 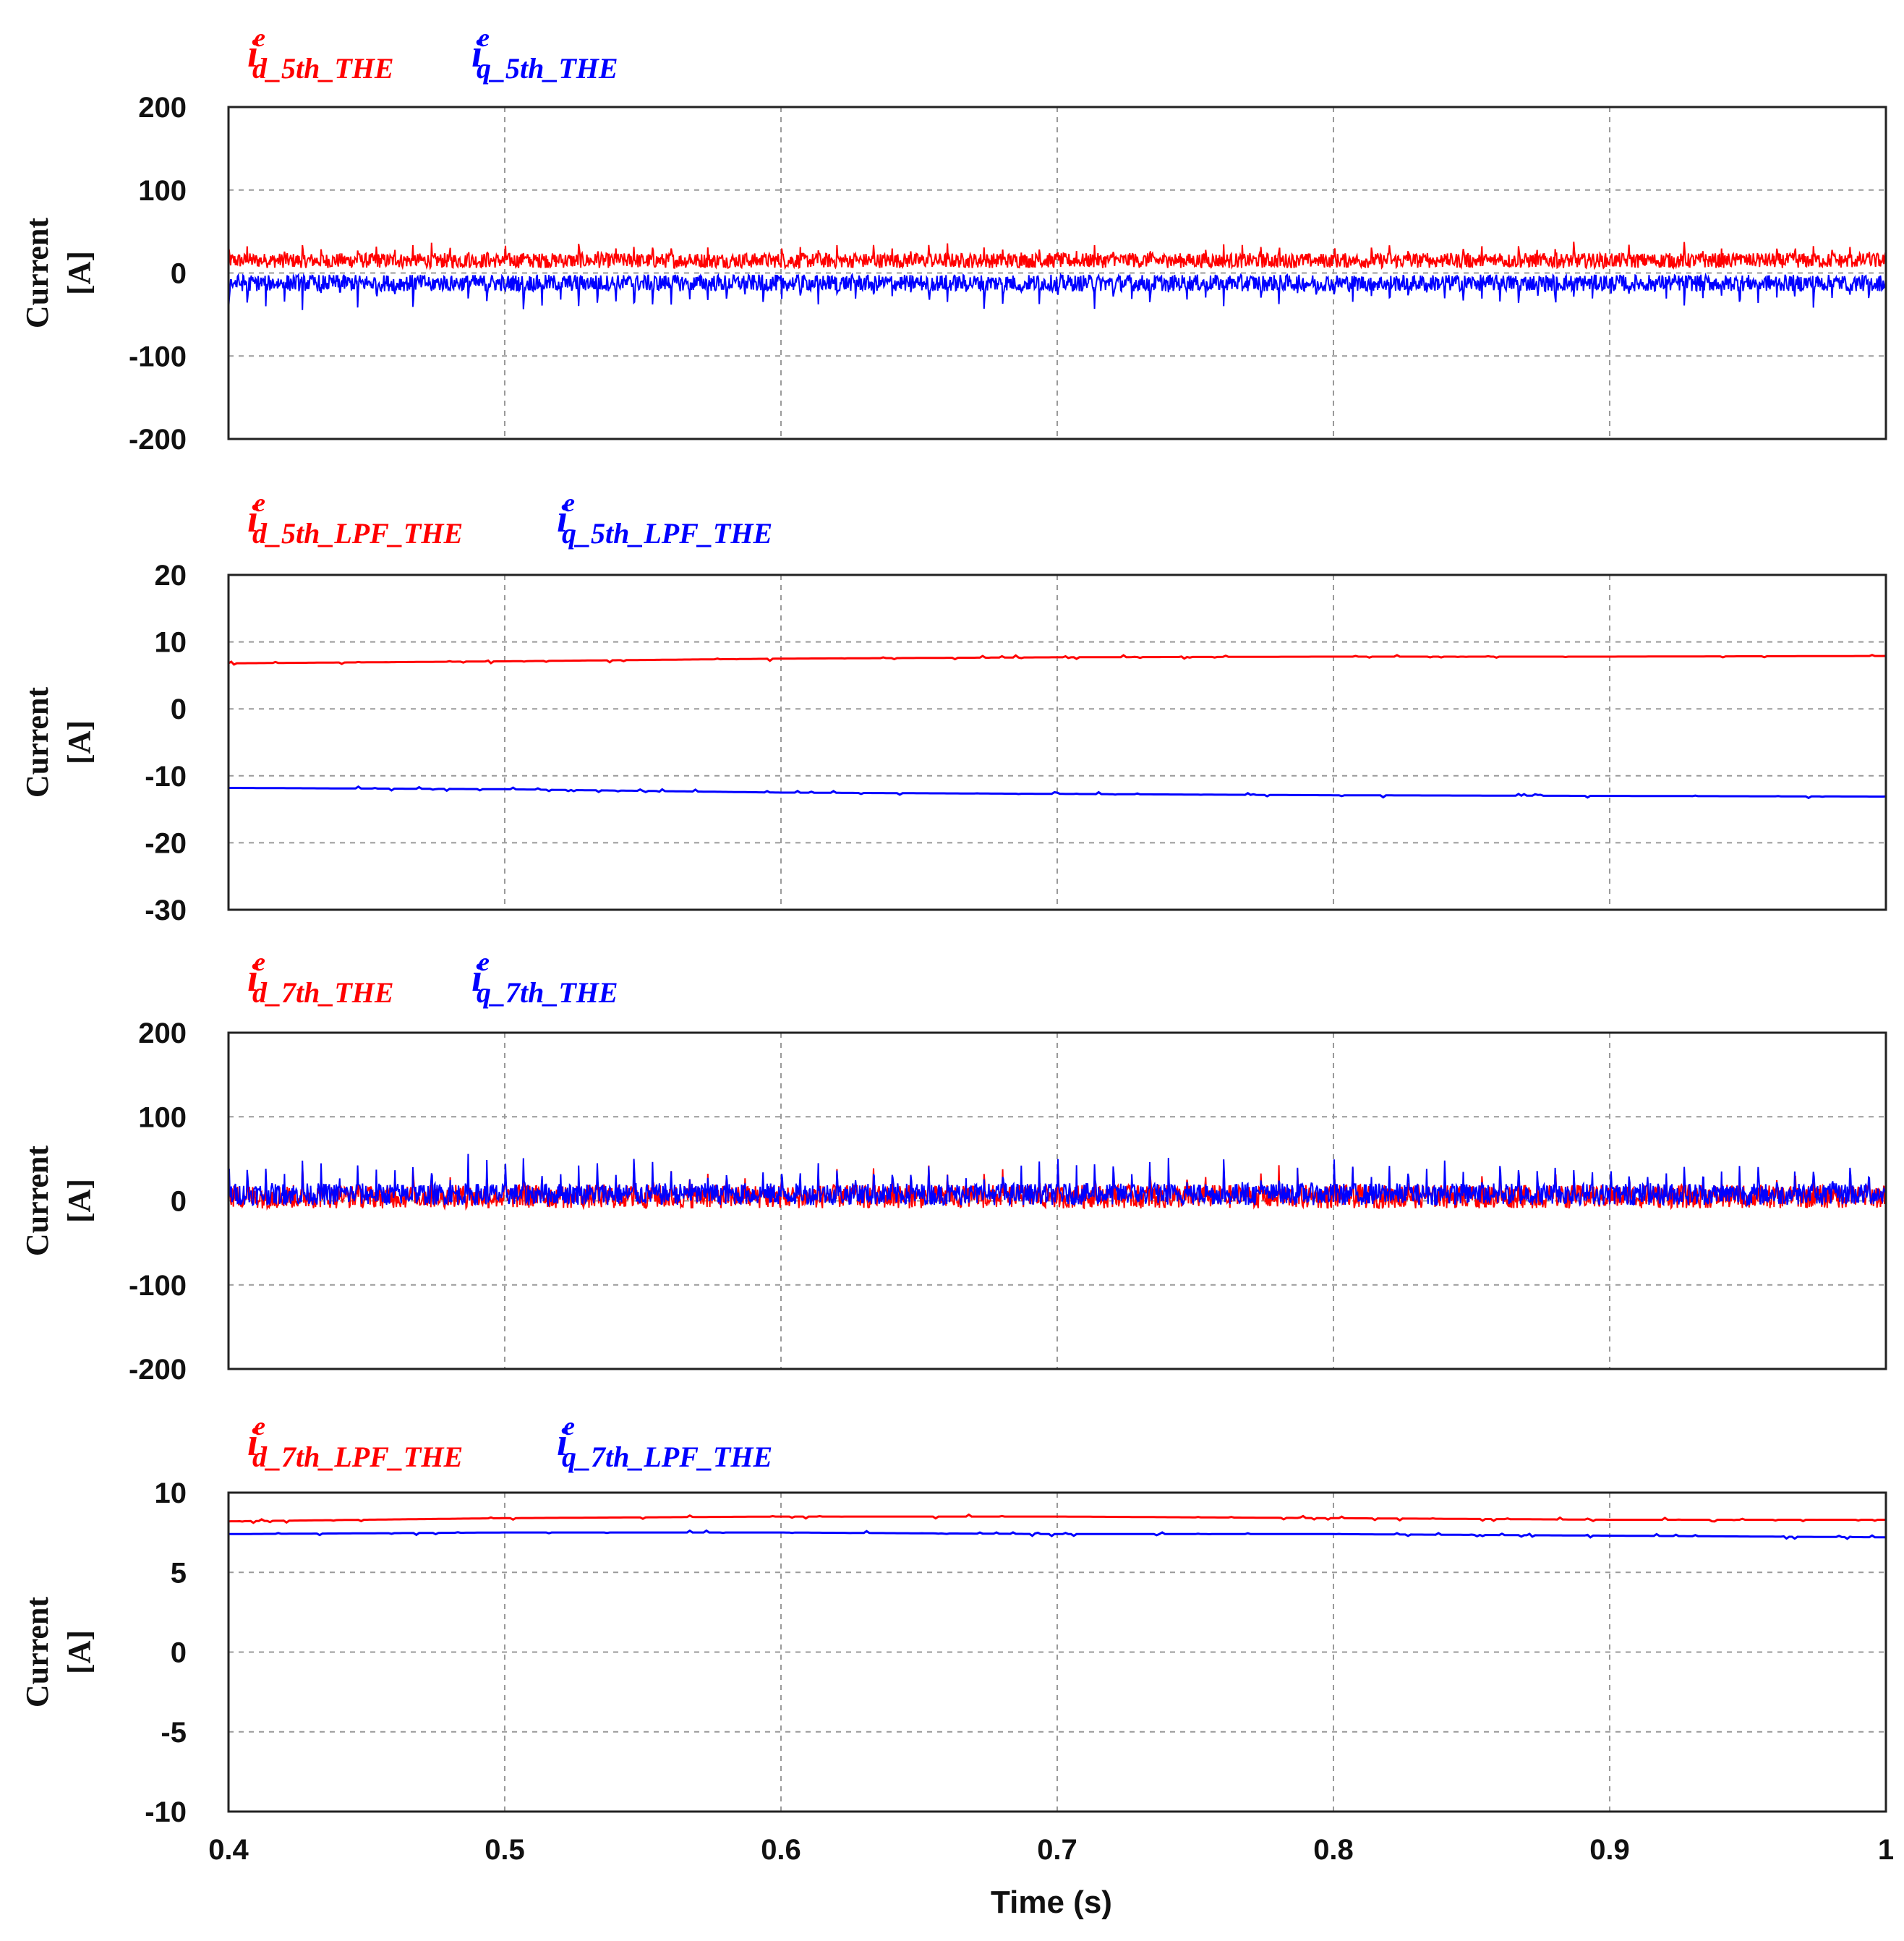 I want to click on legend-label-d: ie d_5th_THE, so click(x=320, y=54).